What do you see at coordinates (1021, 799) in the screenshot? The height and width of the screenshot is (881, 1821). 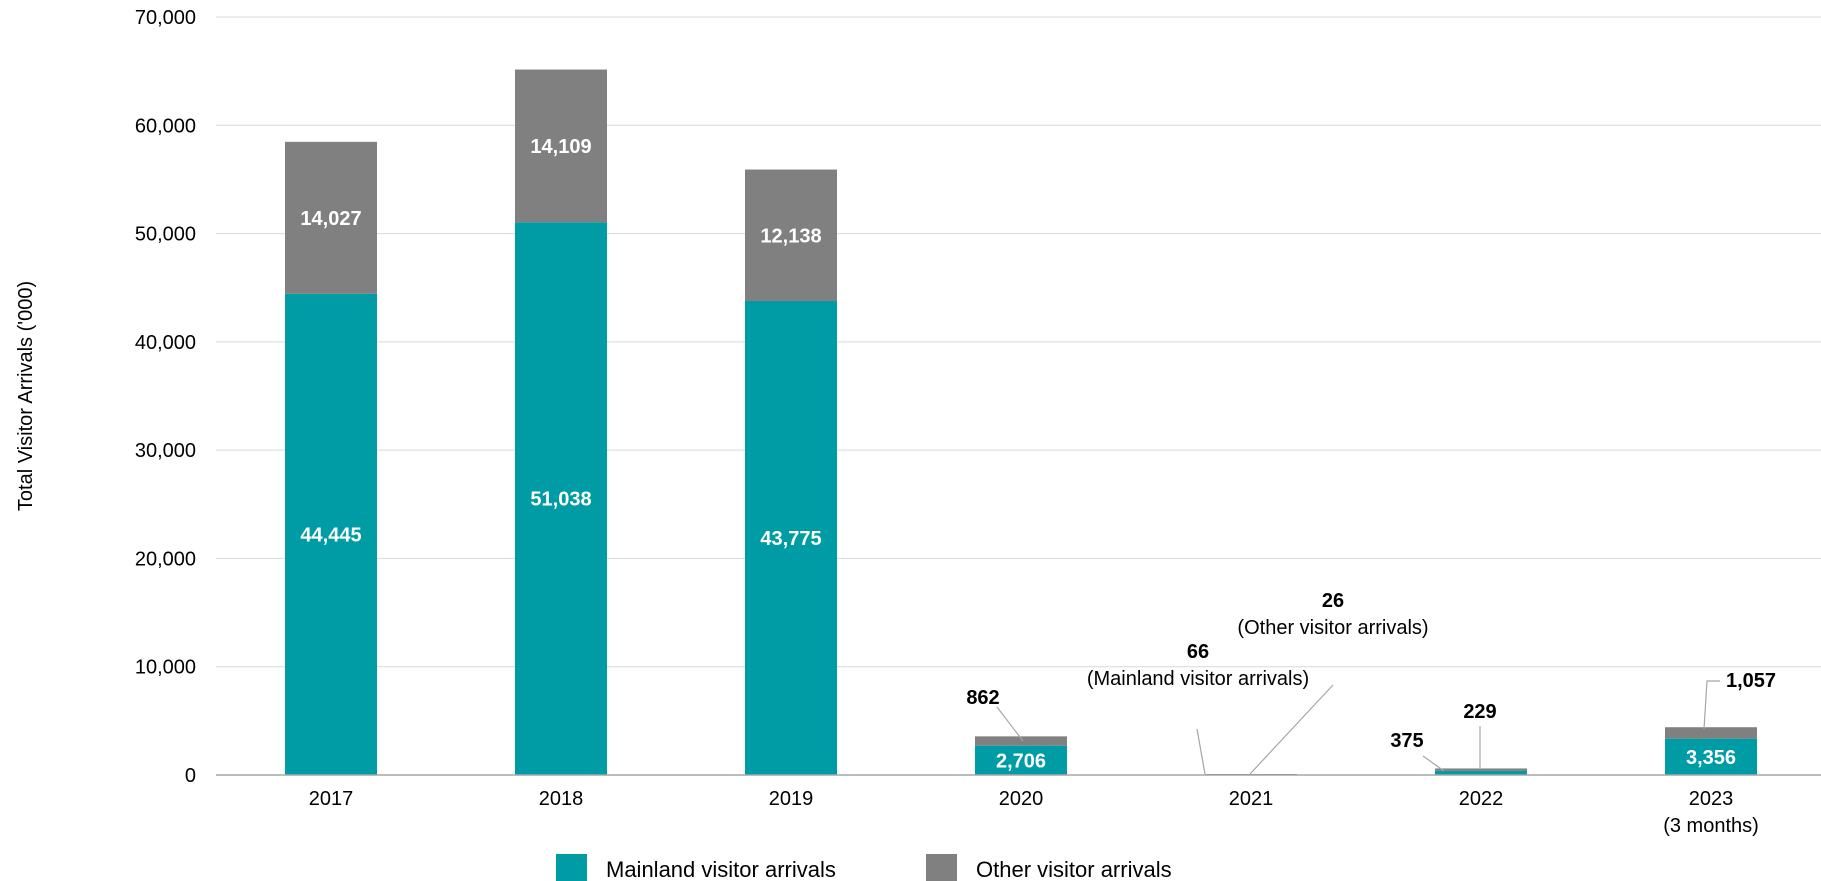 I see `x-tick-label: 2020` at bounding box center [1021, 799].